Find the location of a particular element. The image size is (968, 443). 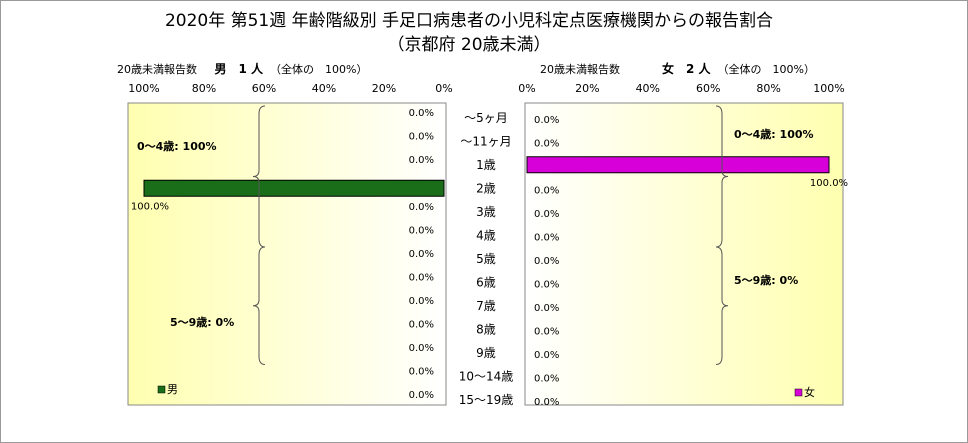

age-category-label: 2歳 is located at coordinates (486, 188).